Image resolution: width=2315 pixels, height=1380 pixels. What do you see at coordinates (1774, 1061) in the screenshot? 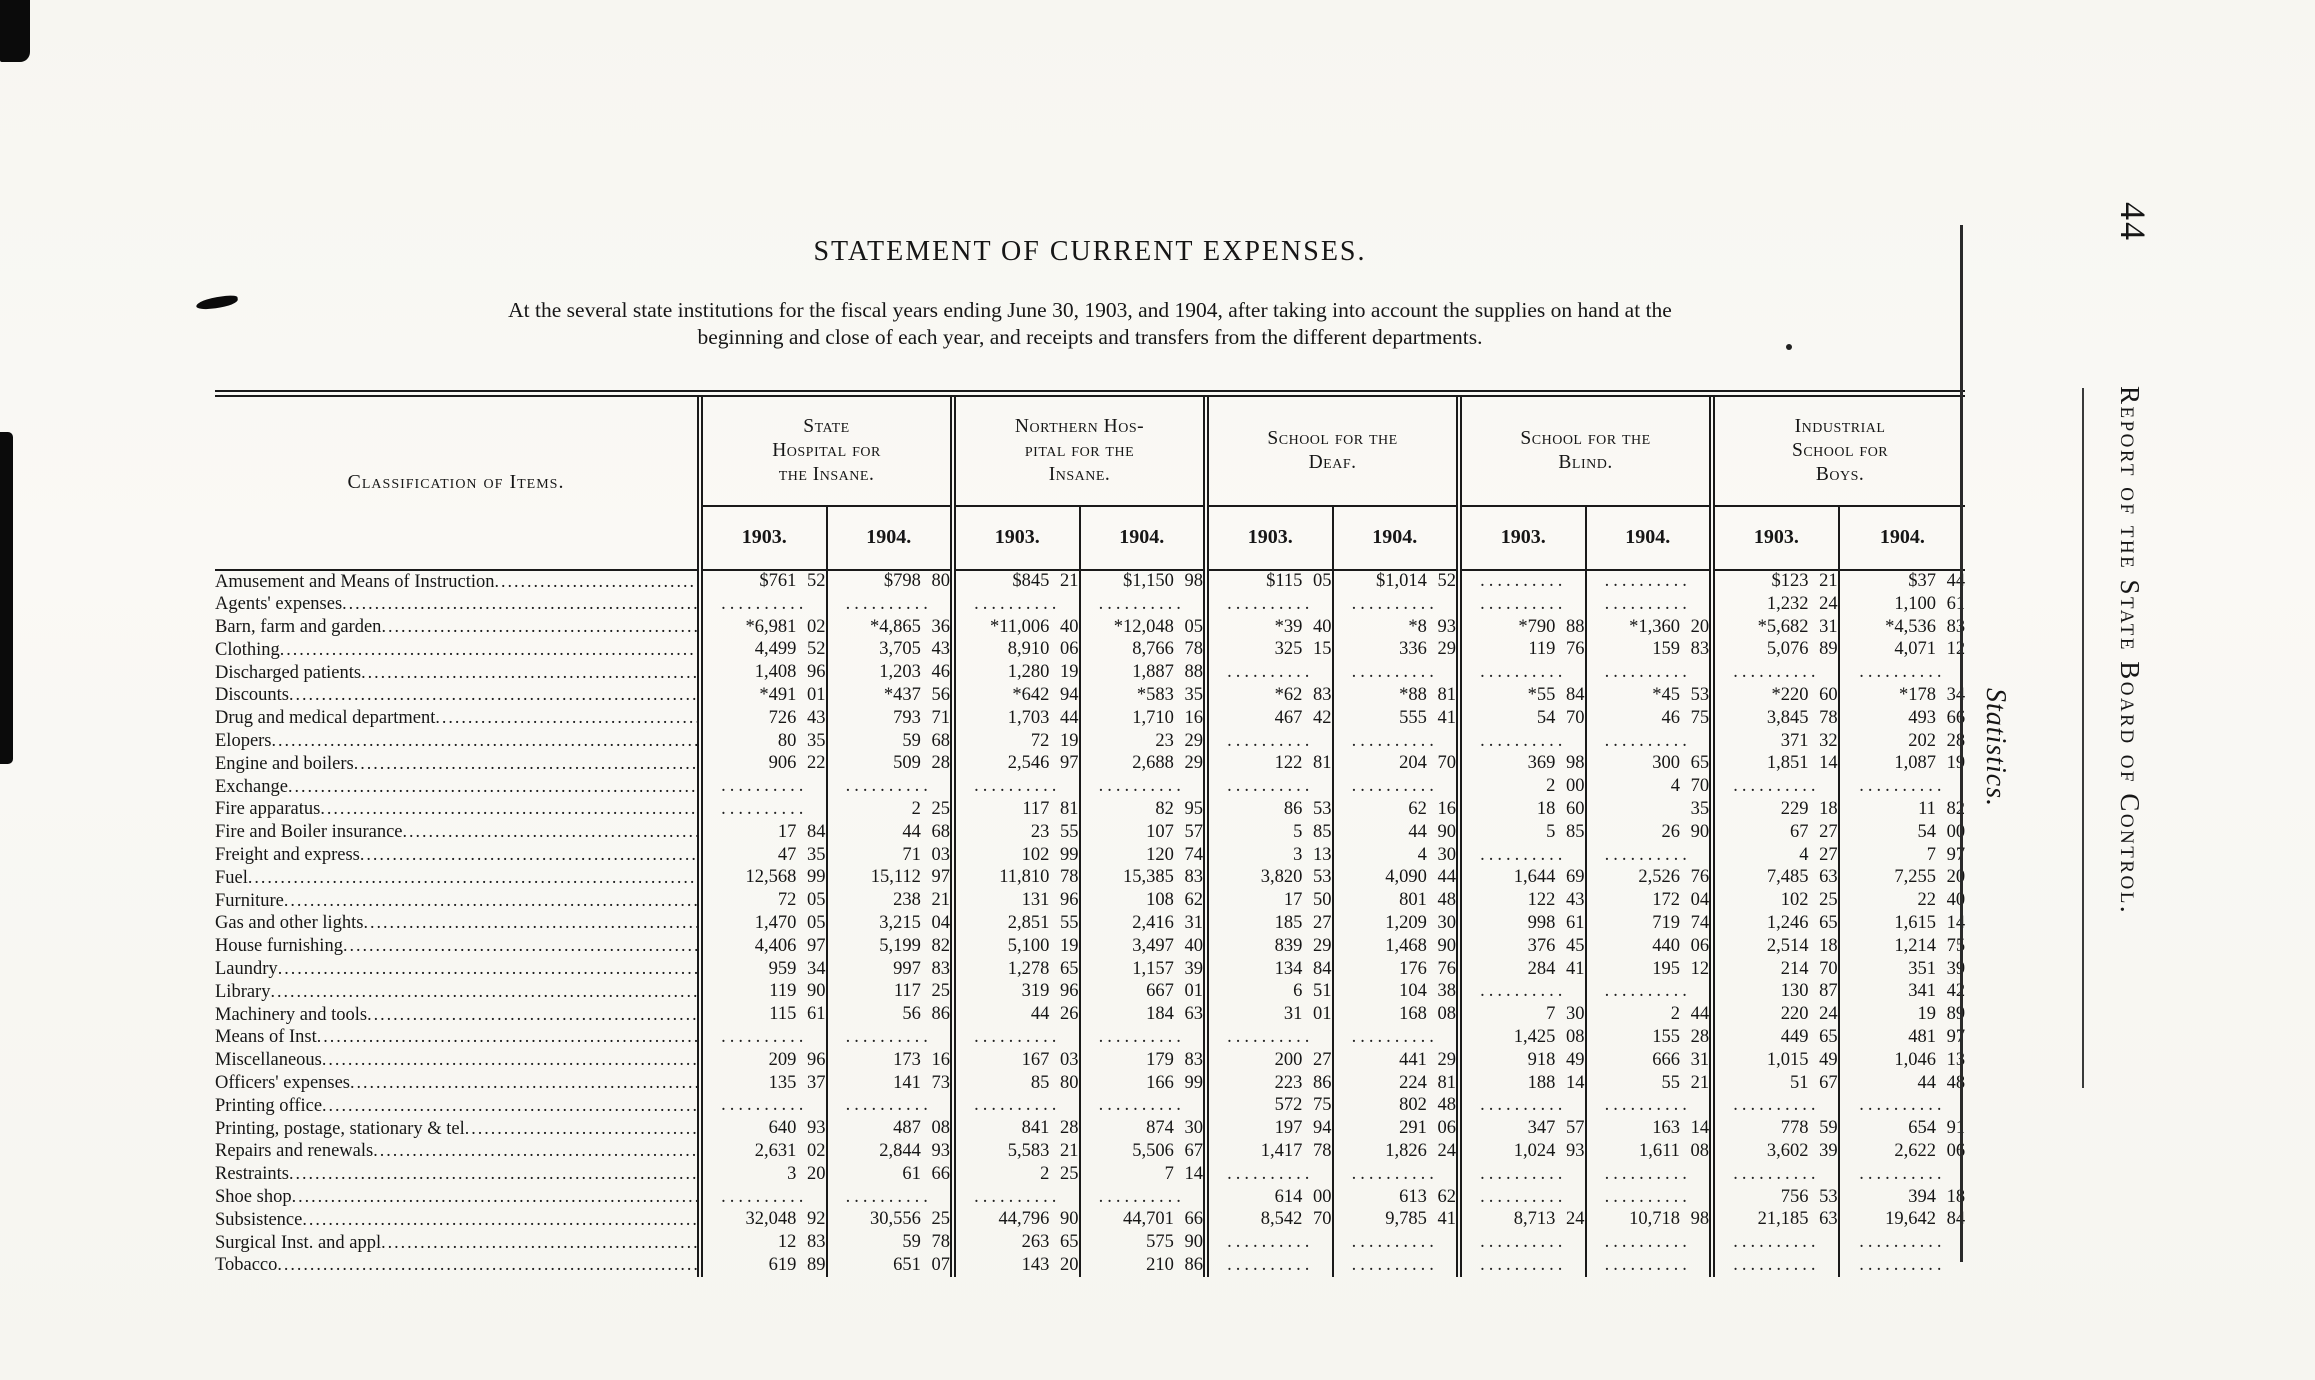
I see `expense-cell: 1,015 49` at bounding box center [1774, 1061].